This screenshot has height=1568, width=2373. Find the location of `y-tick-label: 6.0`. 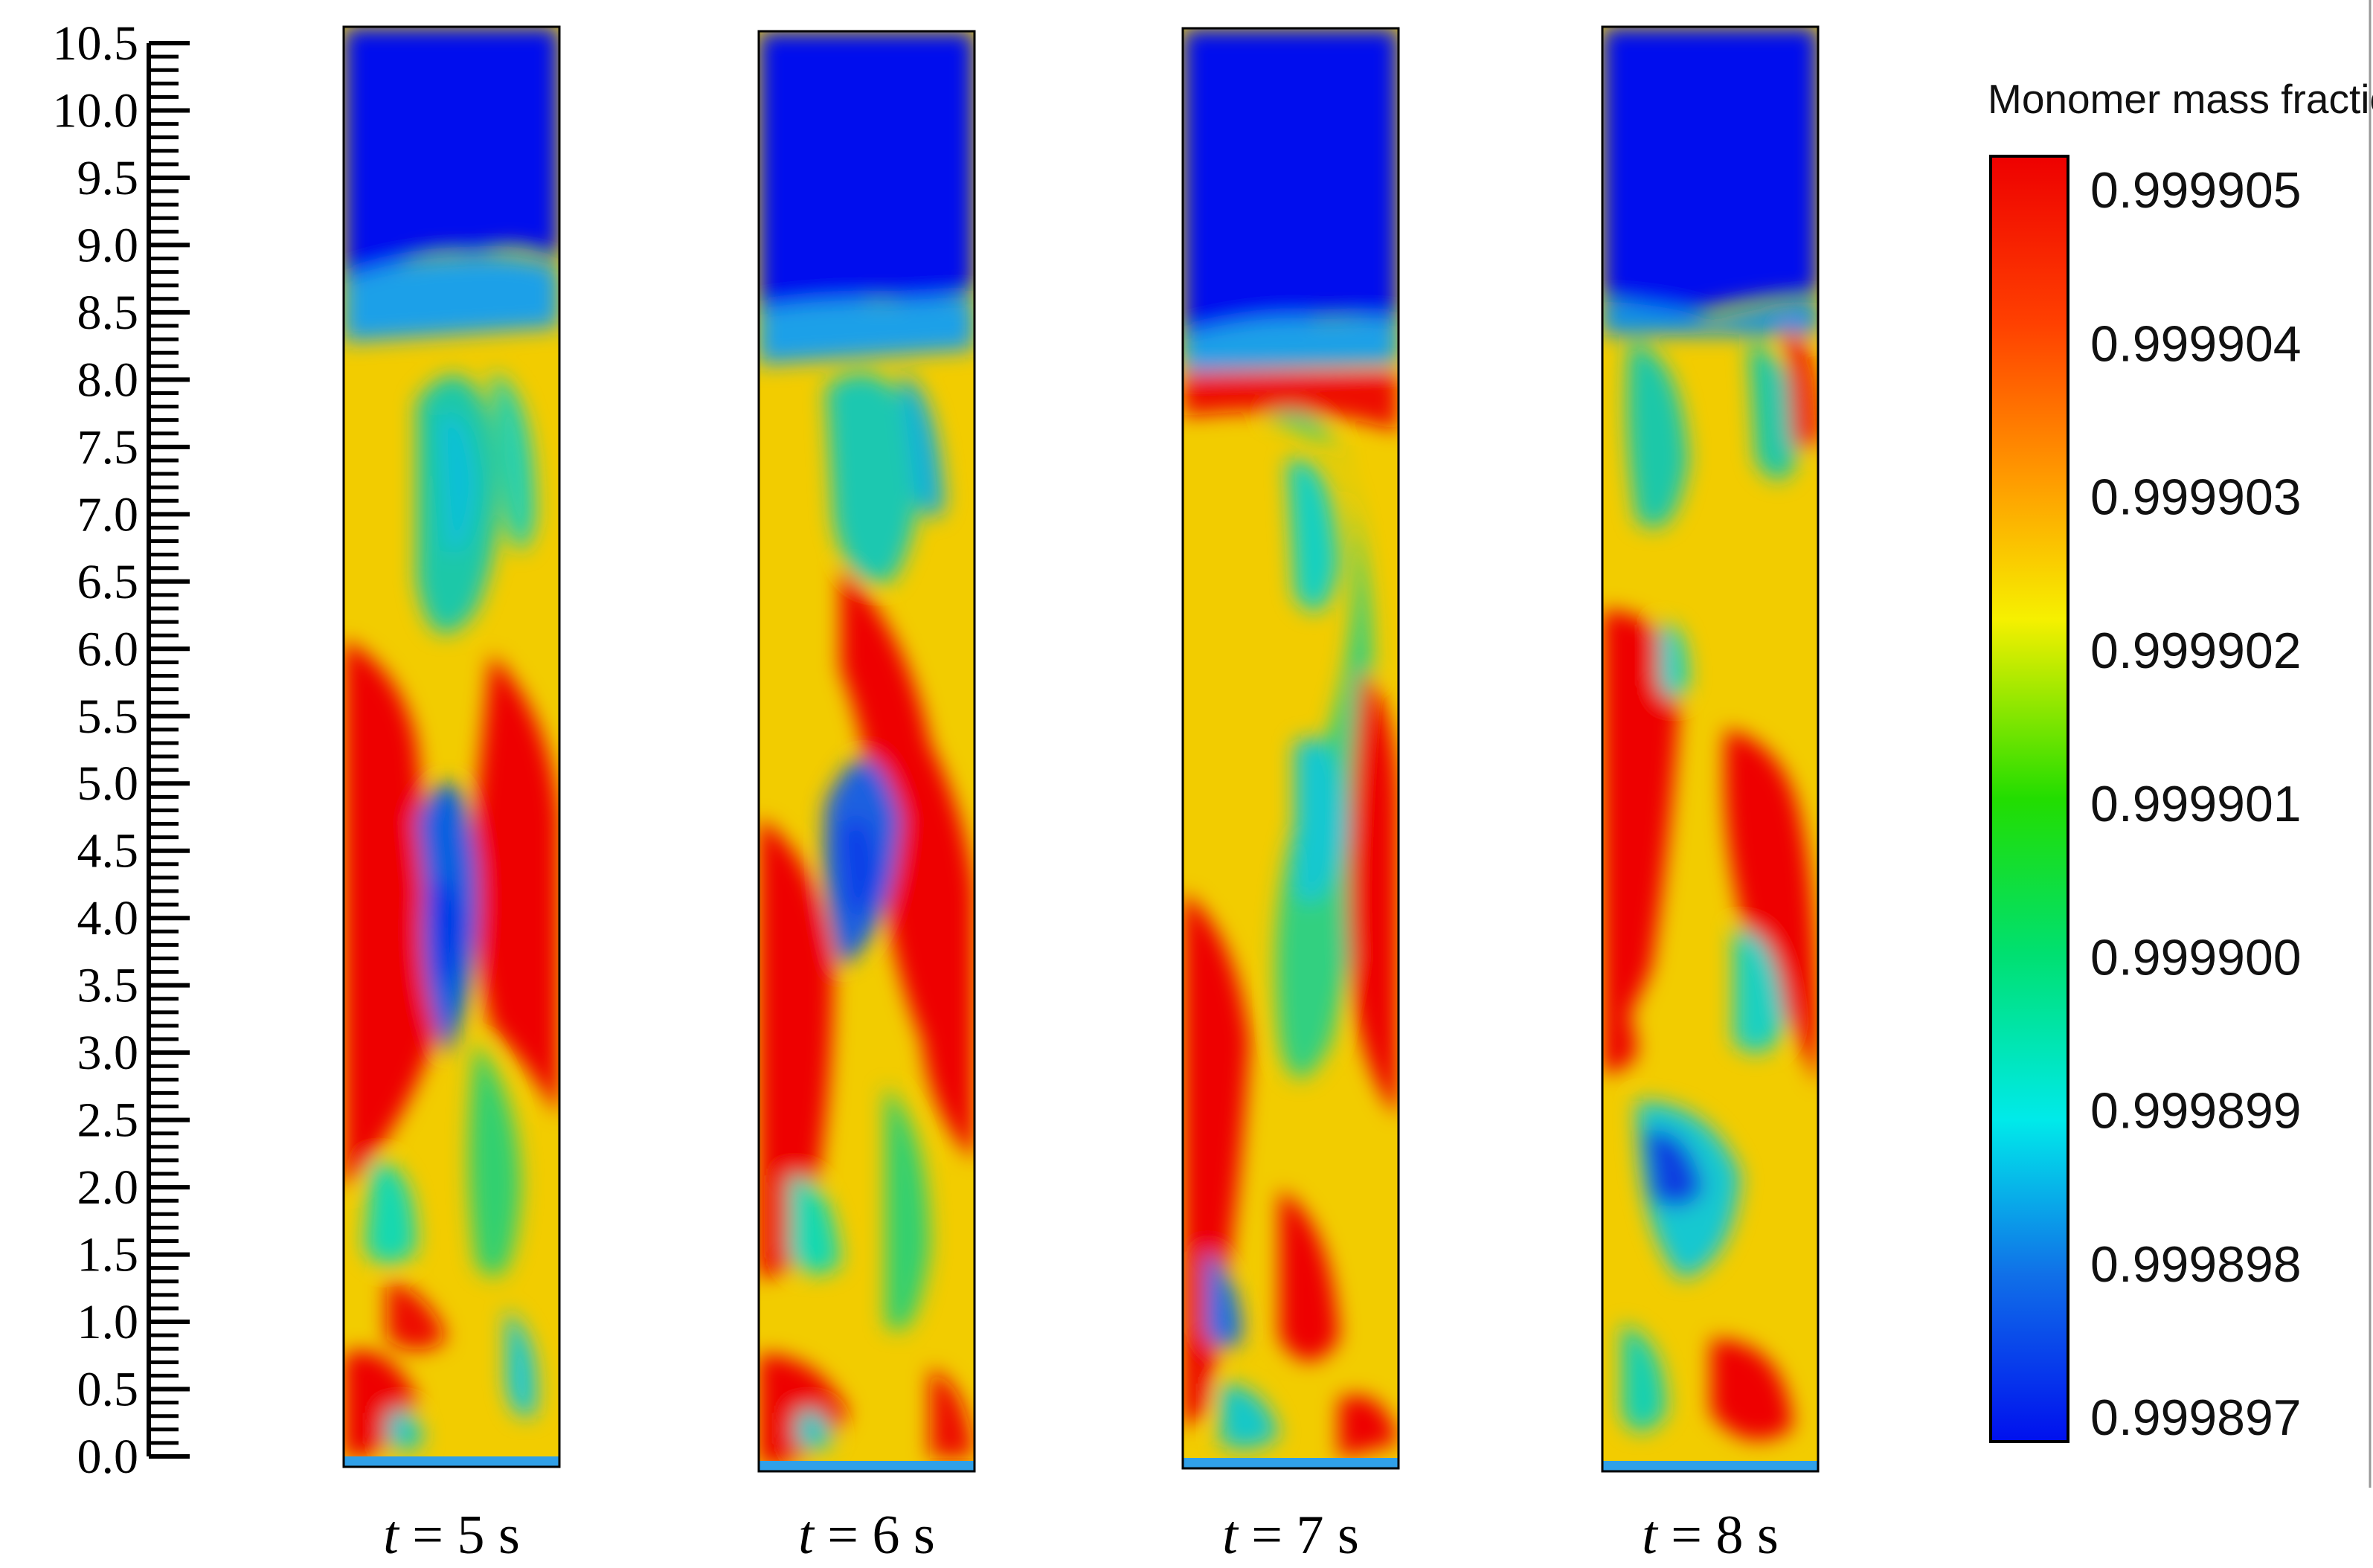

y-tick-label: 6.0 is located at coordinates (108, 649).